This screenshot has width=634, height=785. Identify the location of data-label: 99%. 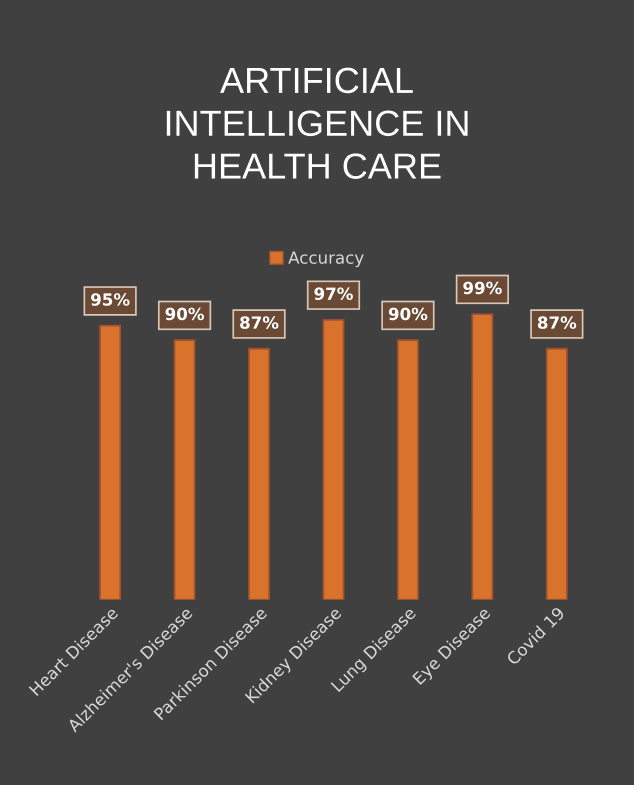
(482, 288).